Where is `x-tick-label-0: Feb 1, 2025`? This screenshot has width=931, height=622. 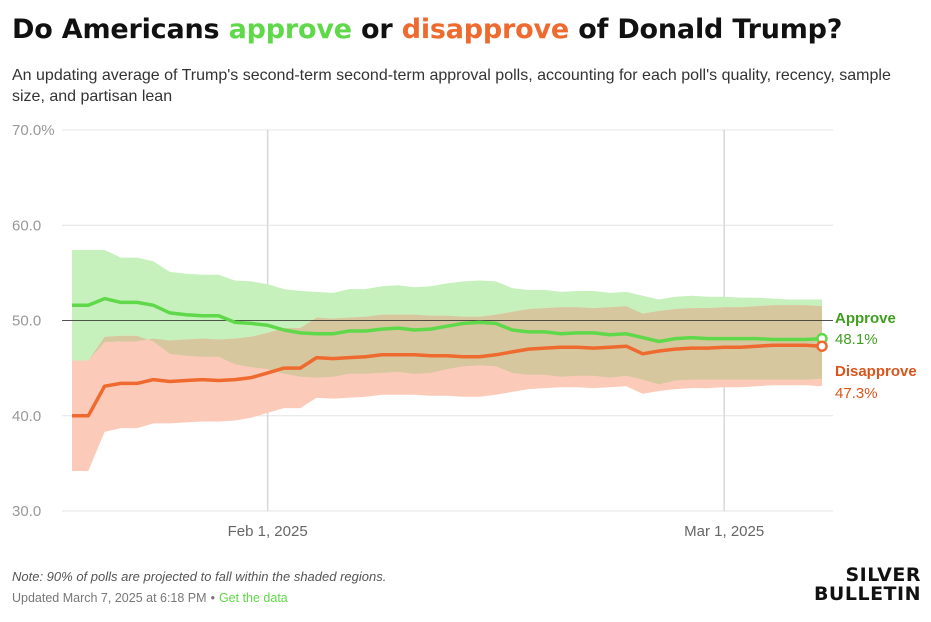
x-tick-label-0: Feb 1, 2025 is located at coordinates (268, 531).